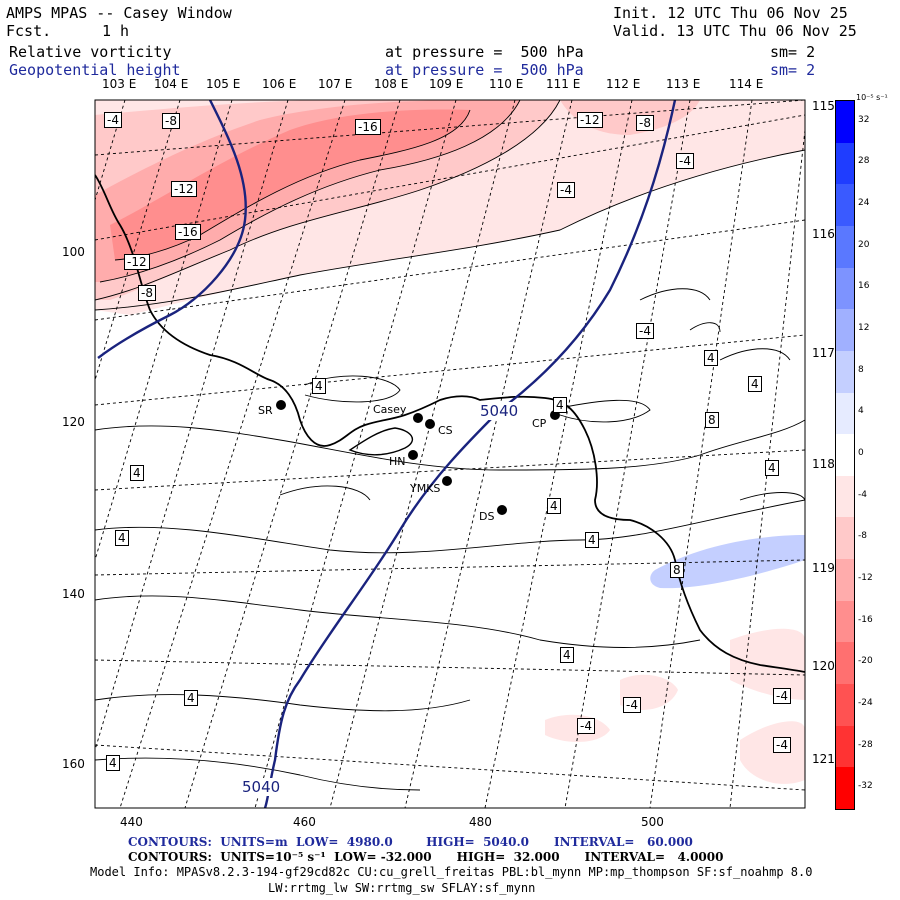  What do you see at coordinates (281, 405) in the screenshot?
I see `station-dot-sr` at bounding box center [281, 405].